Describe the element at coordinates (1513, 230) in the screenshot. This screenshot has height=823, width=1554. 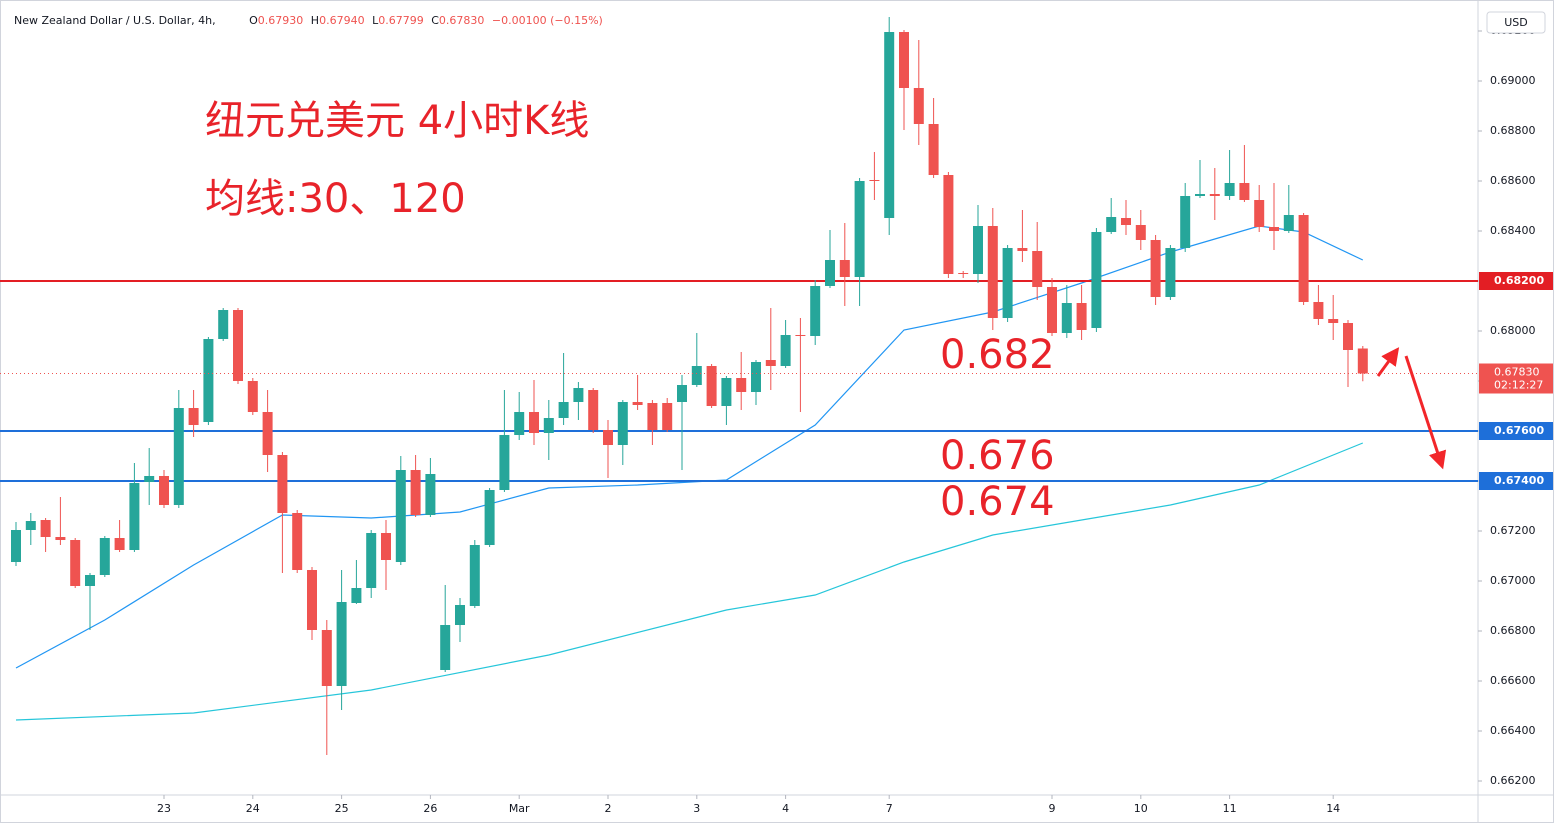
I see `y-tick-label: 0.68400` at that location.